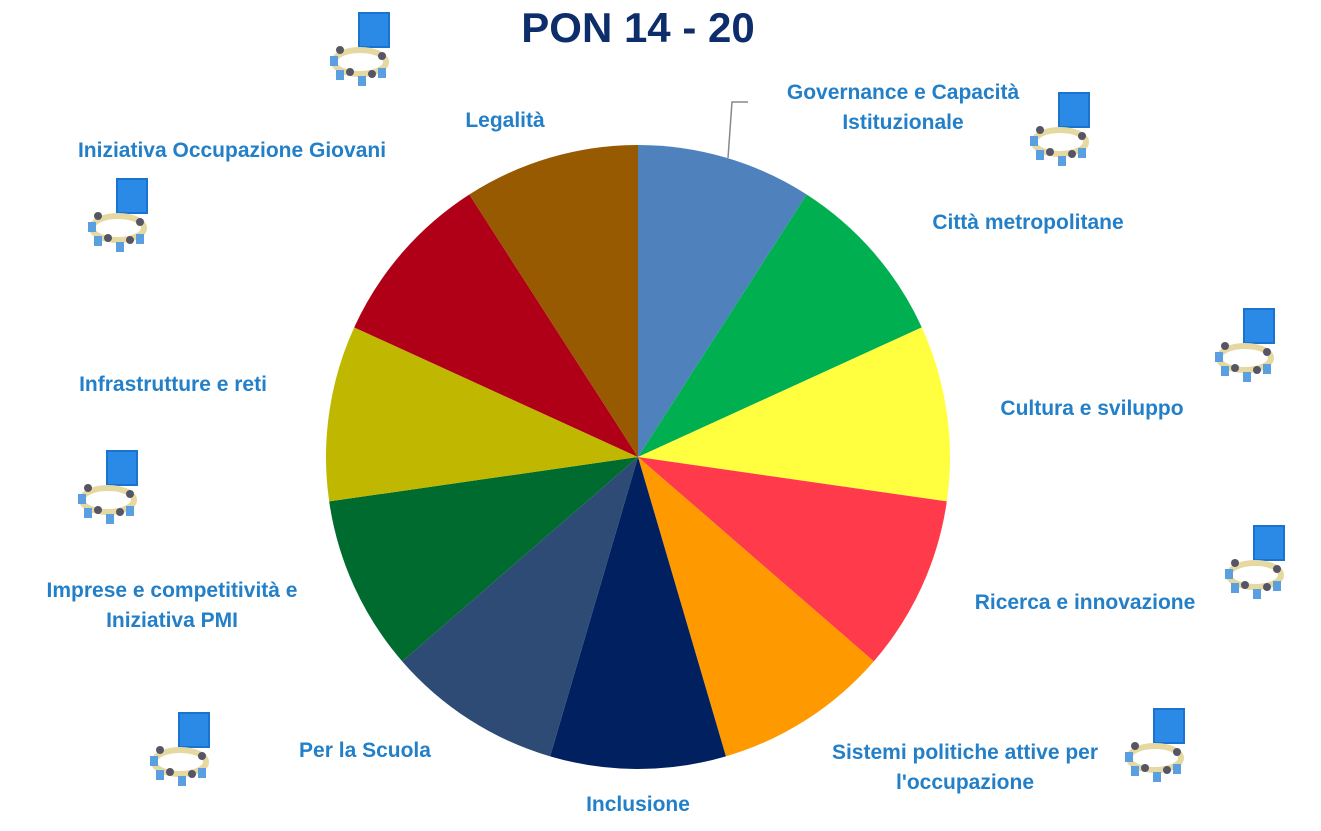 This screenshot has width=1321, height=831. I want to click on slice-label: Governance e Capacità Istituzionale, so click(903, 107).